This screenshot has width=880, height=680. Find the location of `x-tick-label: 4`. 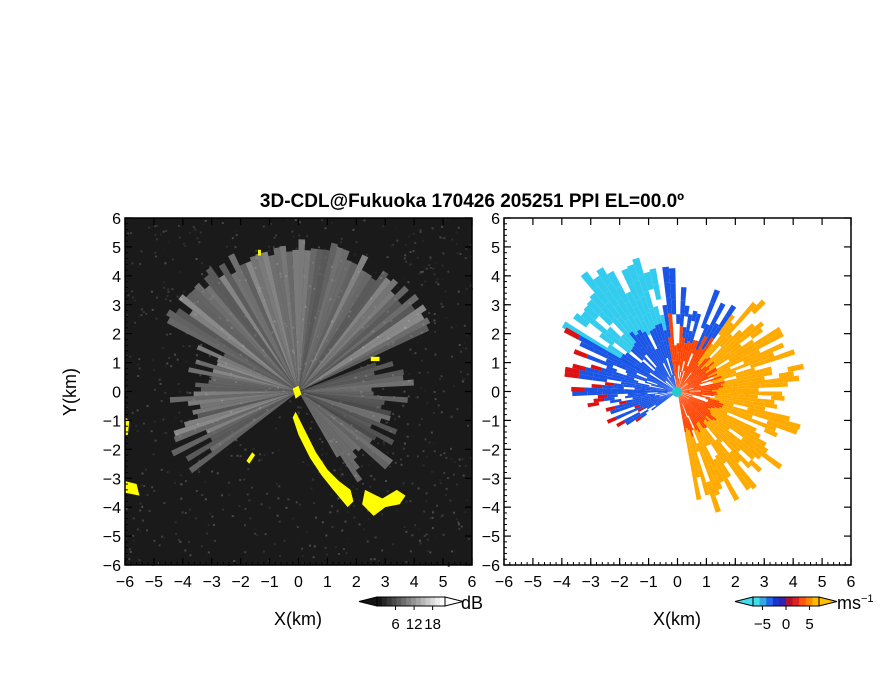

x-tick-label: 4 is located at coordinates (414, 582).